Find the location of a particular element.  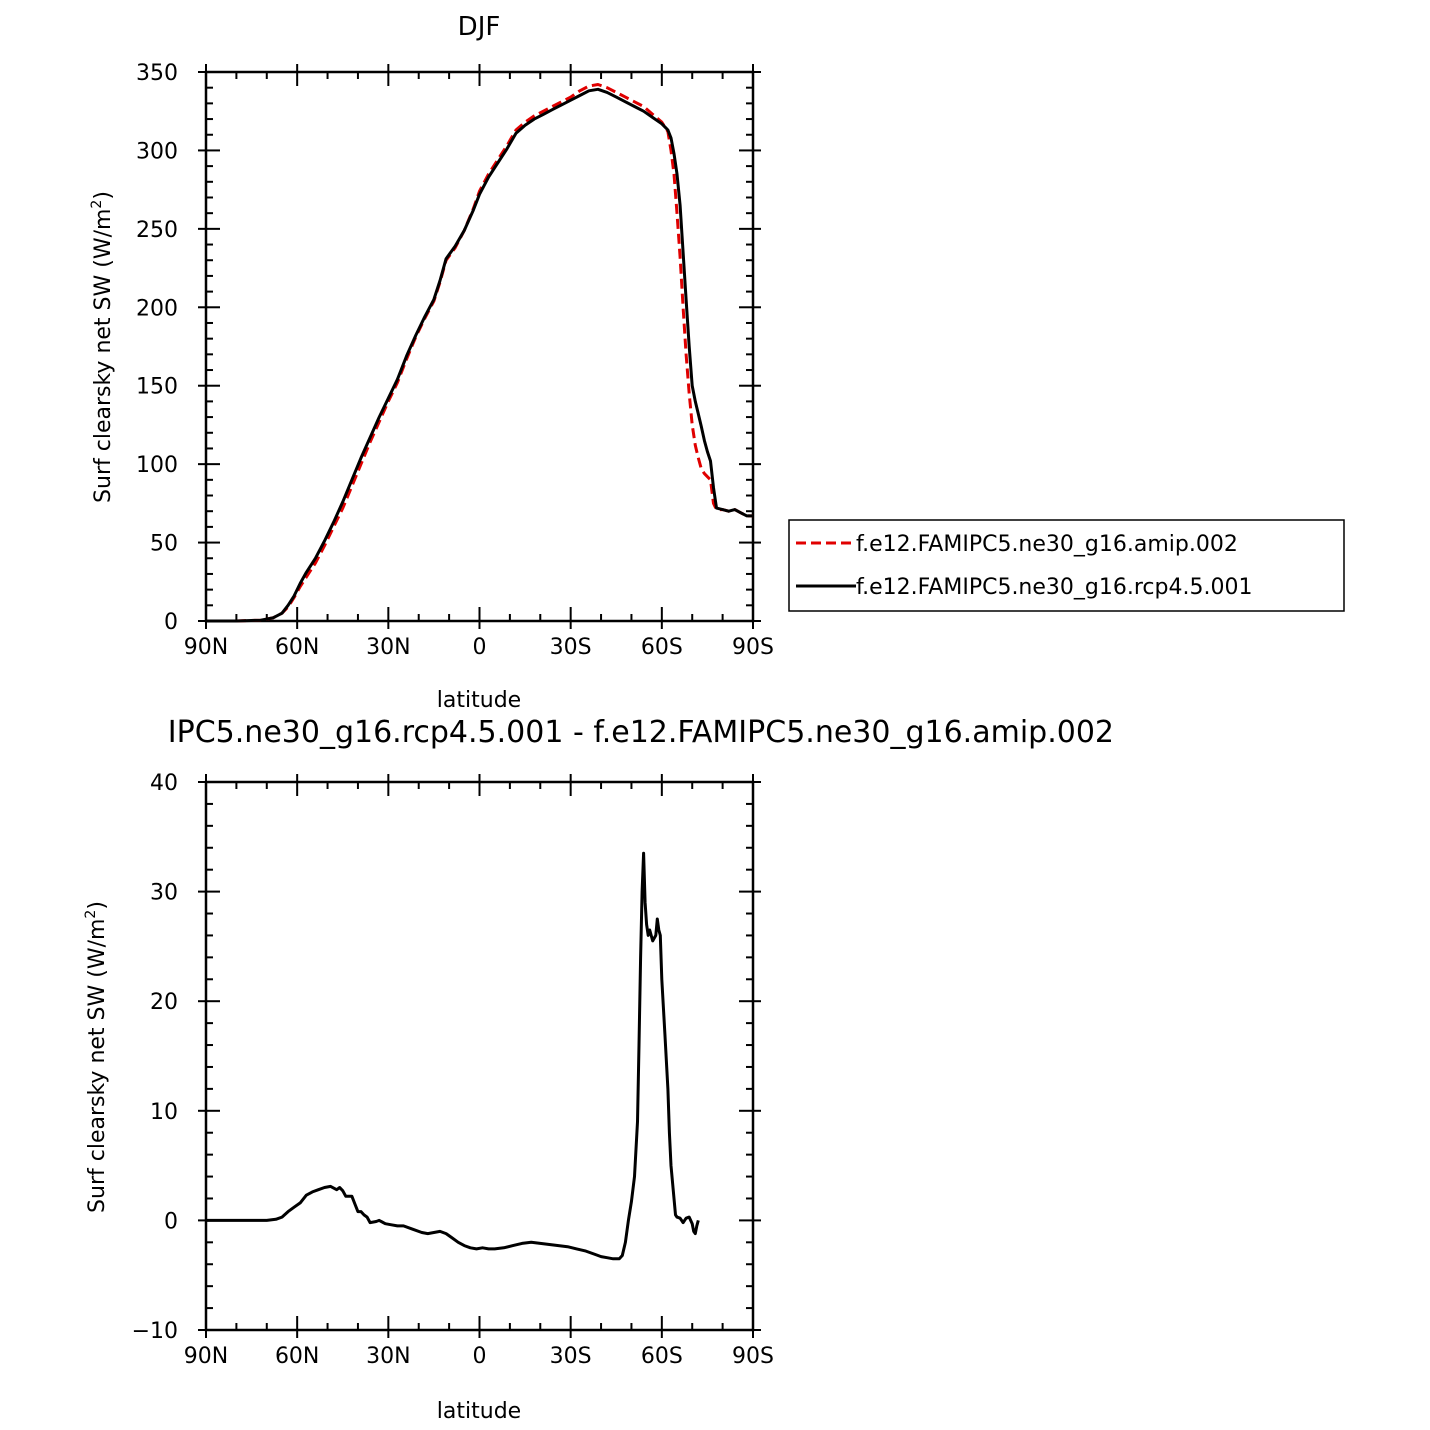

bottom-x-tick-label: 60S is located at coordinates (662, 1356).